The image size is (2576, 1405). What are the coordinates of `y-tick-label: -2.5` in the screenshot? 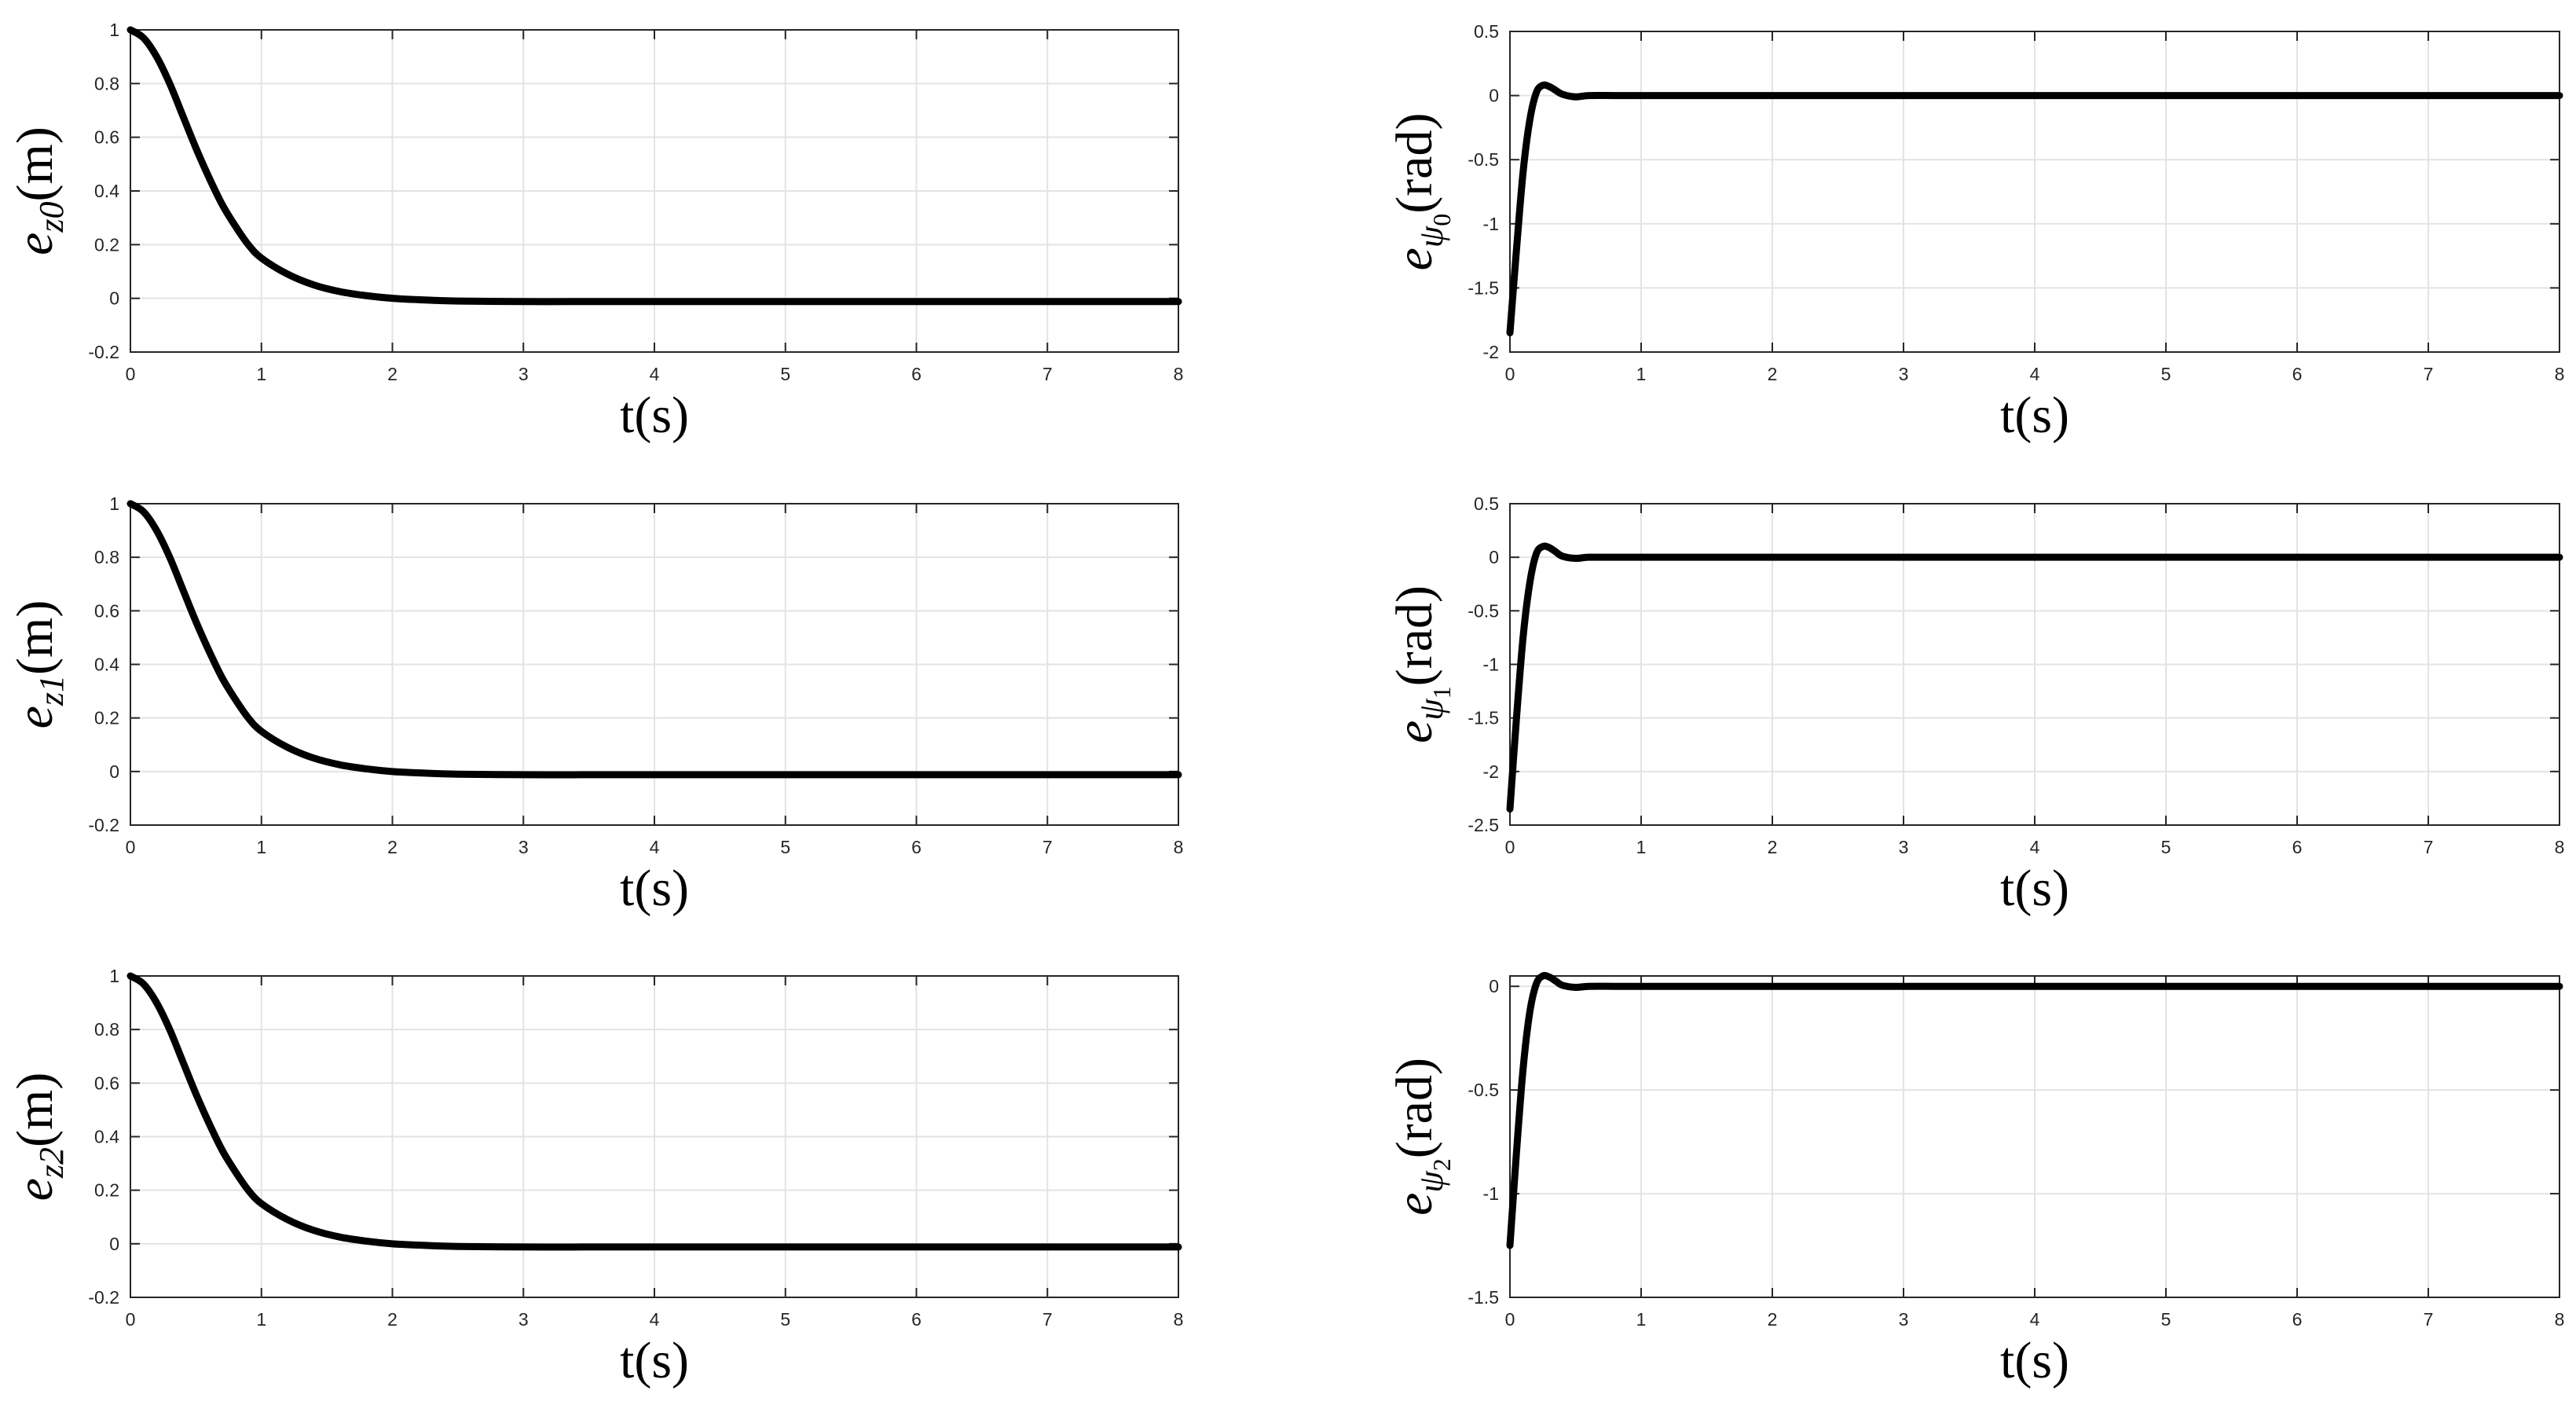 It's located at (1483, 825).